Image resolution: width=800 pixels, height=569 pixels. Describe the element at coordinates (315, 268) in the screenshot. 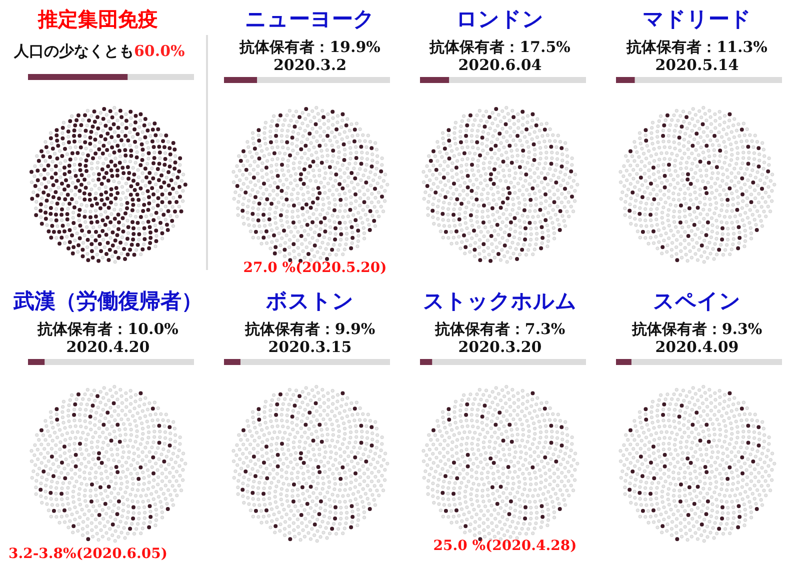

I see `text: 27.0 %(2020.5.20)` at that location.